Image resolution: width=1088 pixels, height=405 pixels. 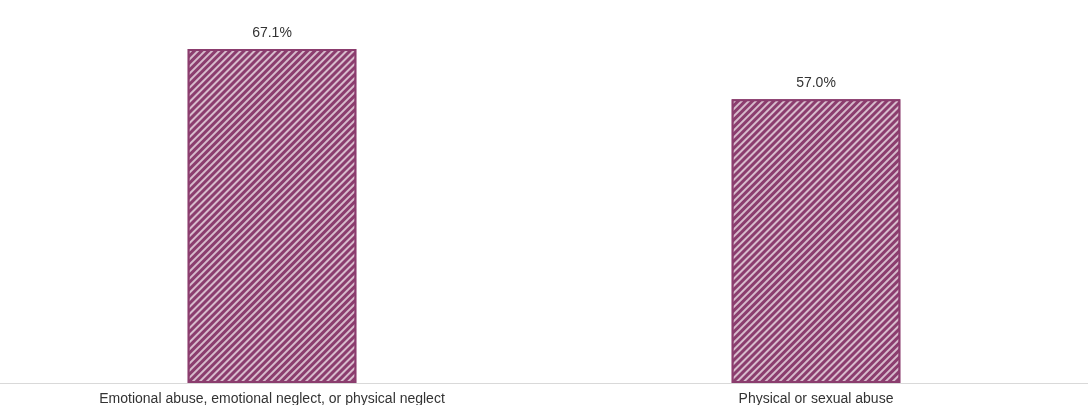 I want to click on x-tick-label: Emotional abuse, emotional neglect, or physical neglect, so click(x=272, y=397).